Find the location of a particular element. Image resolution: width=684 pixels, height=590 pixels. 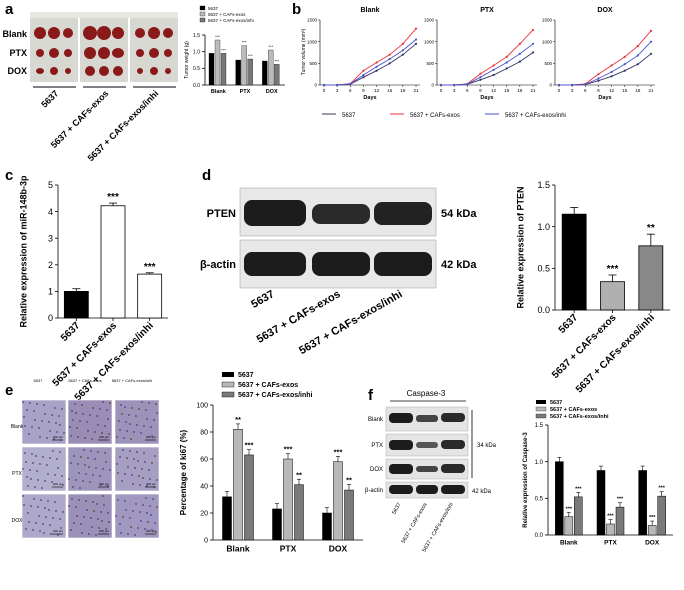

y-tick-label: 1 is located at coordinates (50, 292).